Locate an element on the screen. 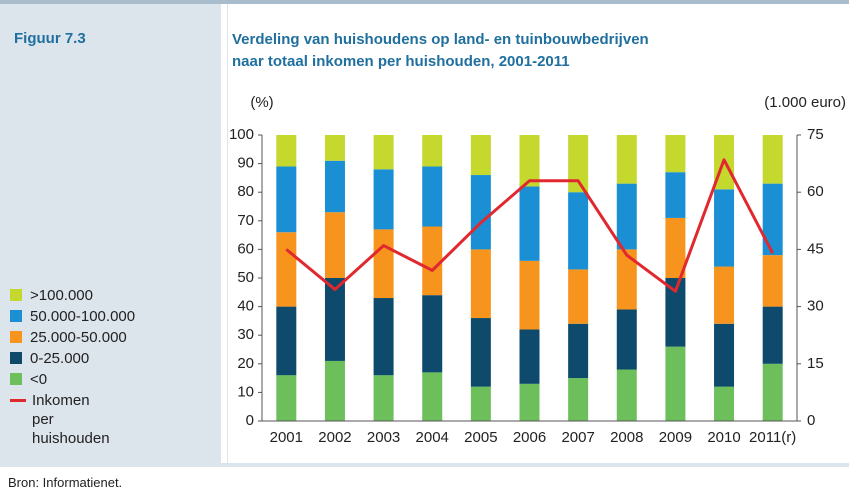 The width and height of the screenshot is (849, 495). y2-tick-label: 30 is located at coordinates (815, 306).